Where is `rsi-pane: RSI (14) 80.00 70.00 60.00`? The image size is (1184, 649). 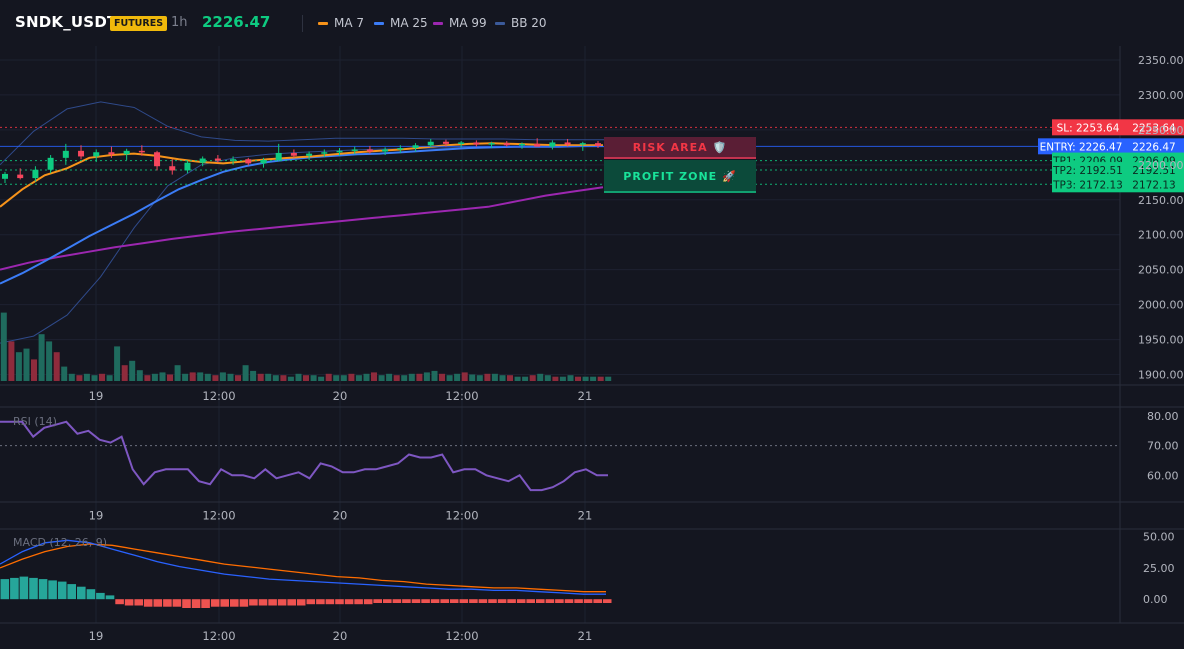 rsi-pane: RSI (14) 80.00 70.00 60.00 is located at coordinates (589, 451).